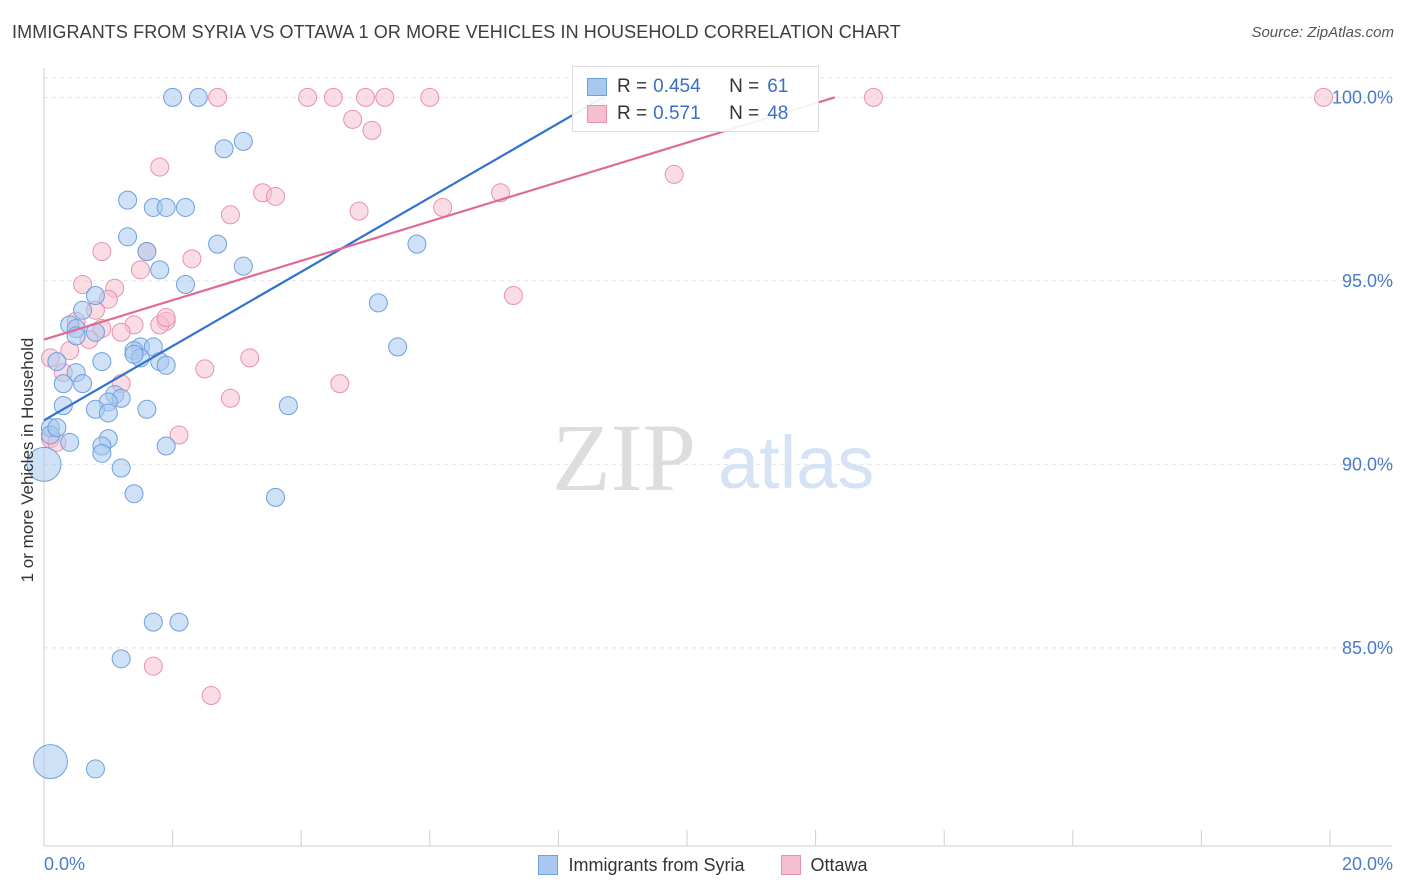  I want to click on y-tick-label: 100.0%, so click(1362, 97).